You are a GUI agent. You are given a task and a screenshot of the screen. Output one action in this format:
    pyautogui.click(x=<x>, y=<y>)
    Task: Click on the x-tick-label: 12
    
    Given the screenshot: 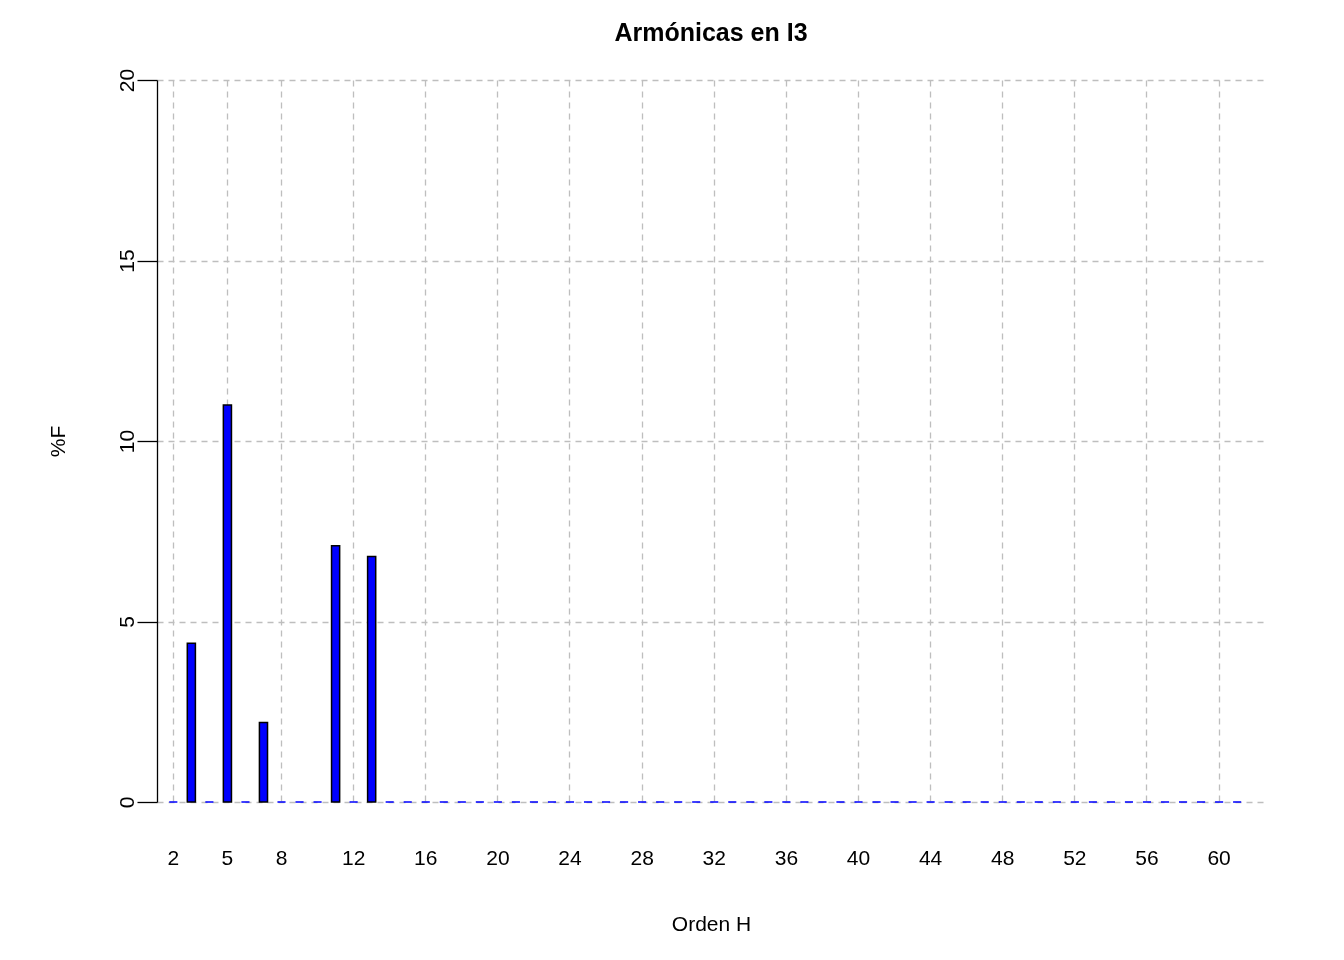 What is the action you would take?
    pyautogui.click(x=353, y=857)
    